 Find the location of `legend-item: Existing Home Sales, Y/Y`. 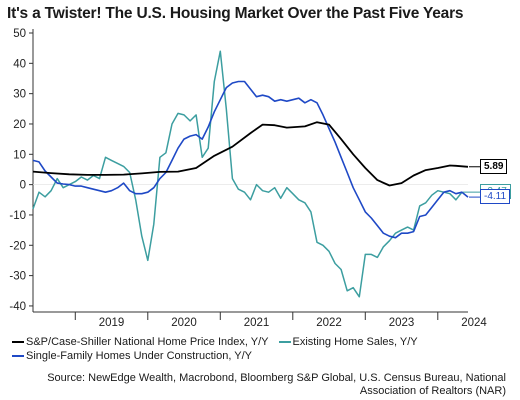

legend-item: Existing Home Sales, Y/Y is located at coordinates (348, 342).